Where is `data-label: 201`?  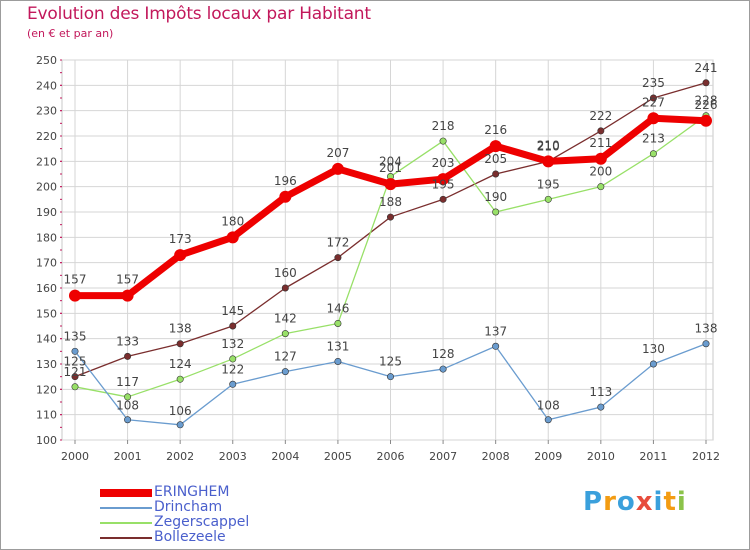 data-label: 201 is located at coordinates (390, 168).